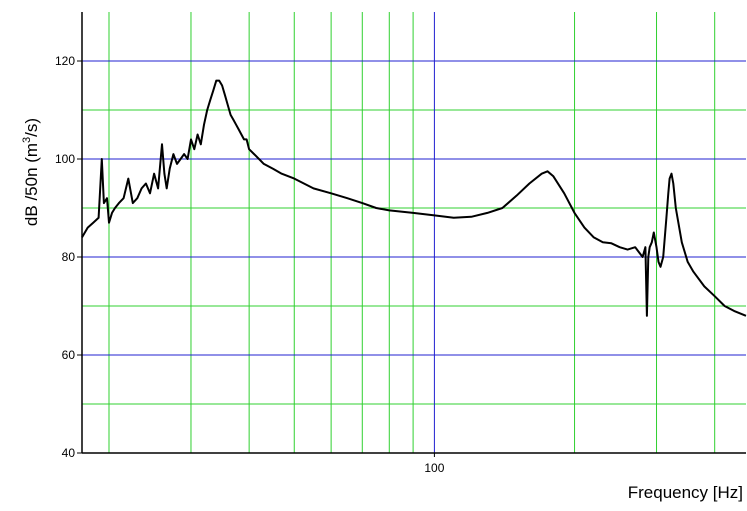  I want to click on x-tick-label: 100, so click(434, 468).